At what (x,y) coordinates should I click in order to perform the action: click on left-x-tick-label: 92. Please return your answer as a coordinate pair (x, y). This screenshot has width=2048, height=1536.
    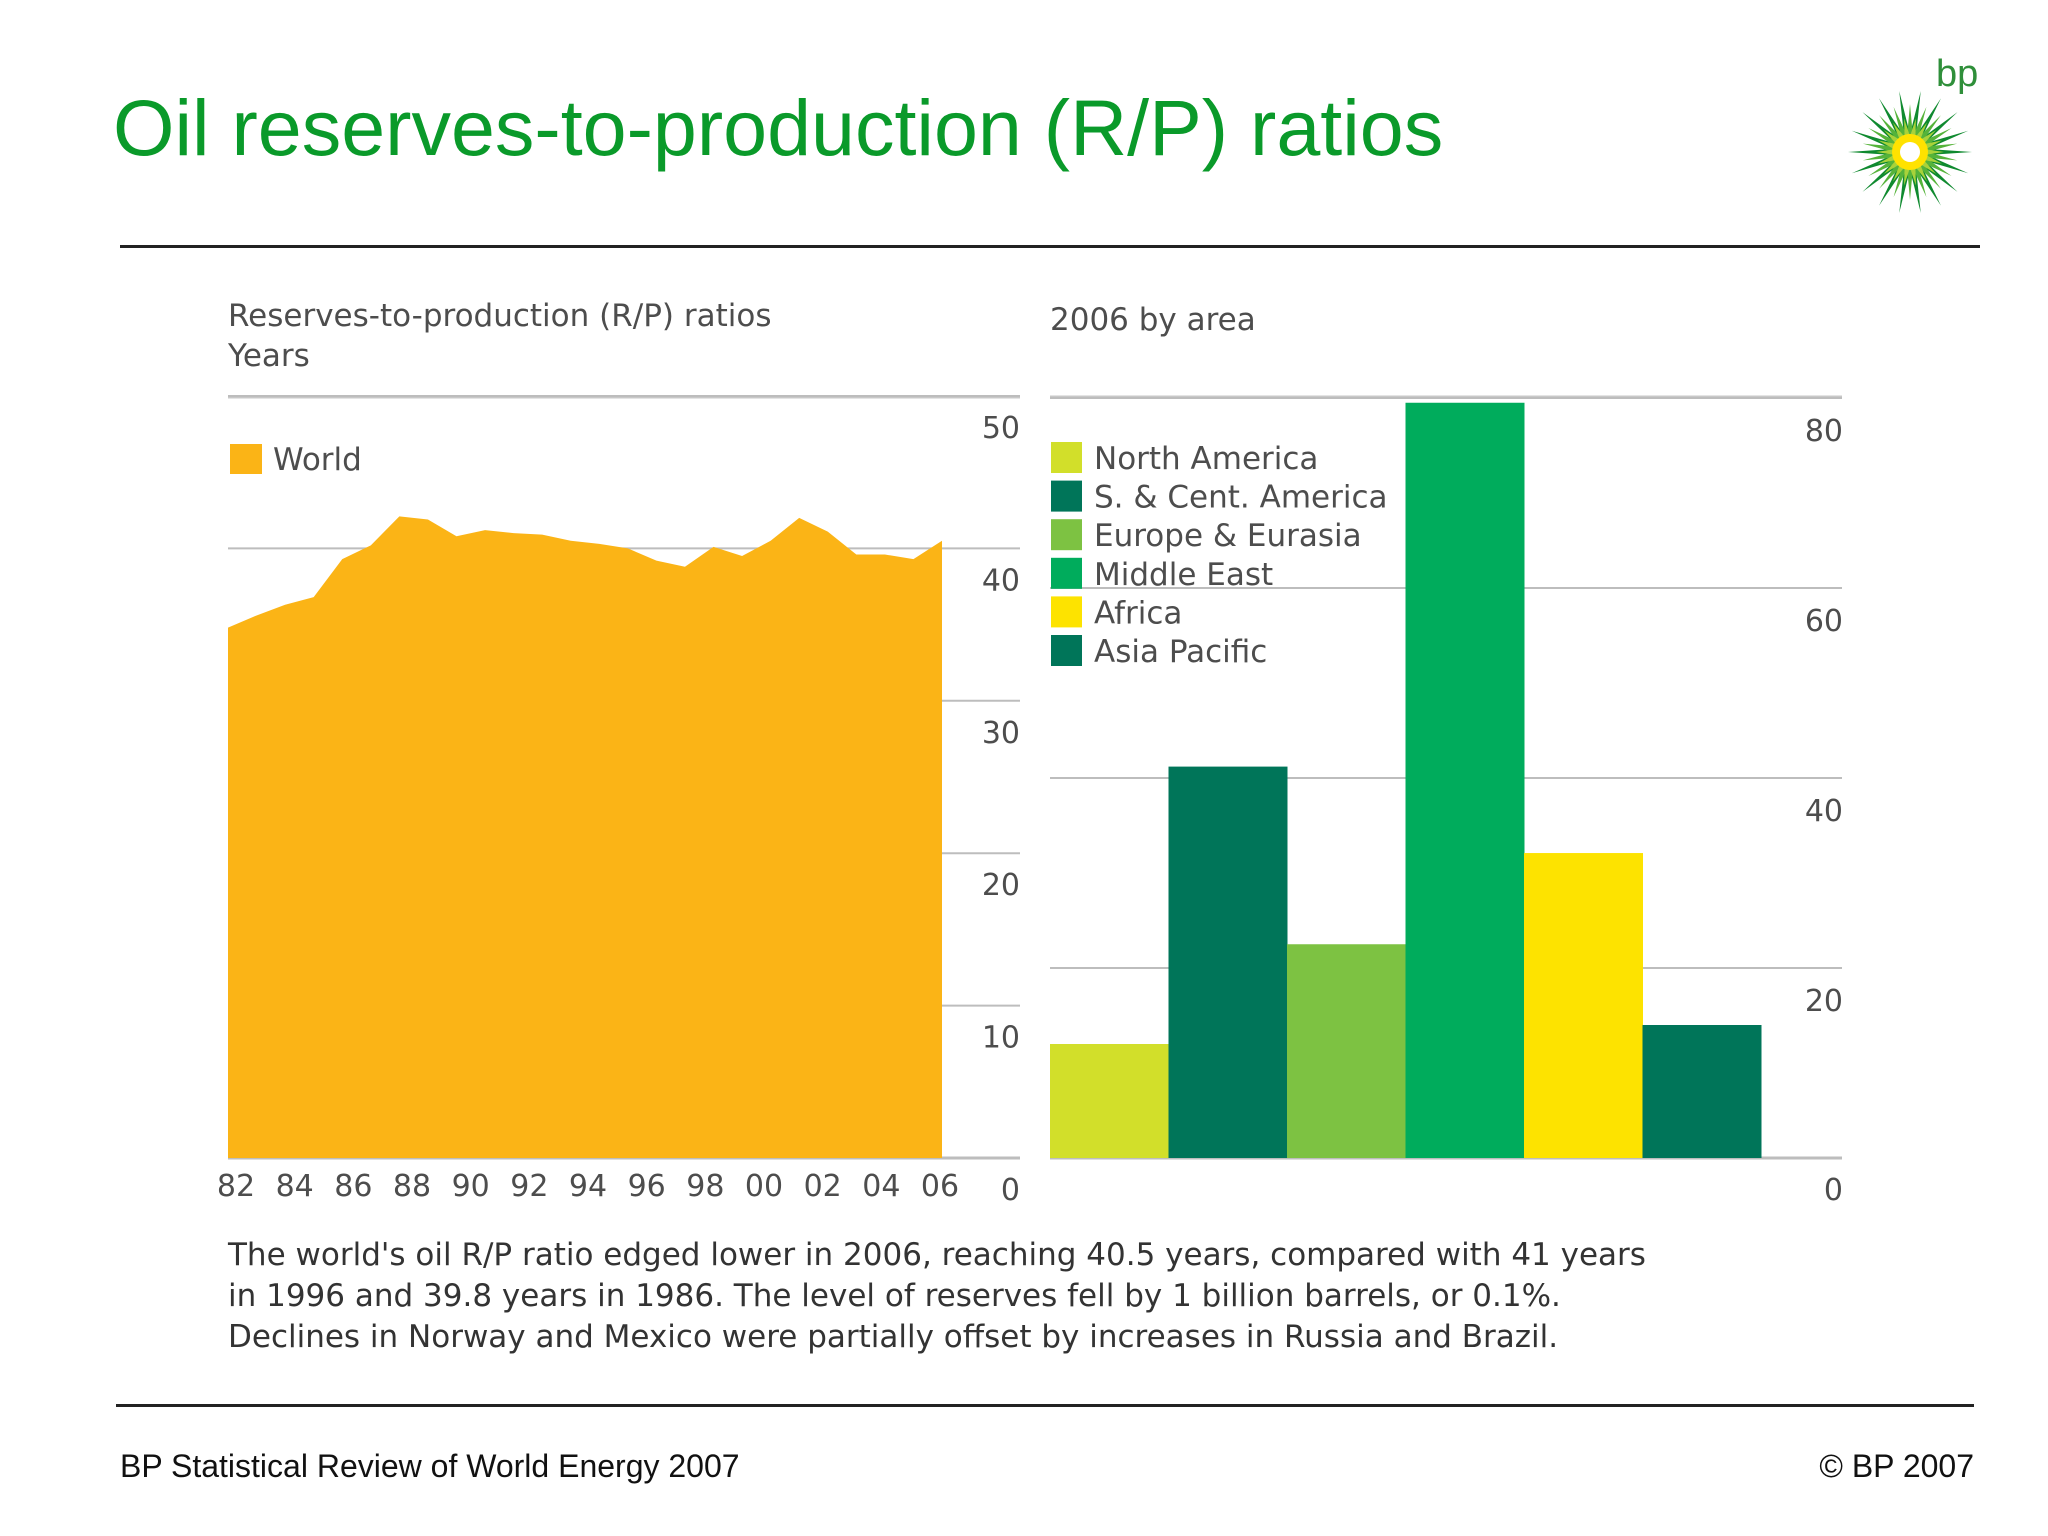
    Looking at the image, I should click on (529, 1186).